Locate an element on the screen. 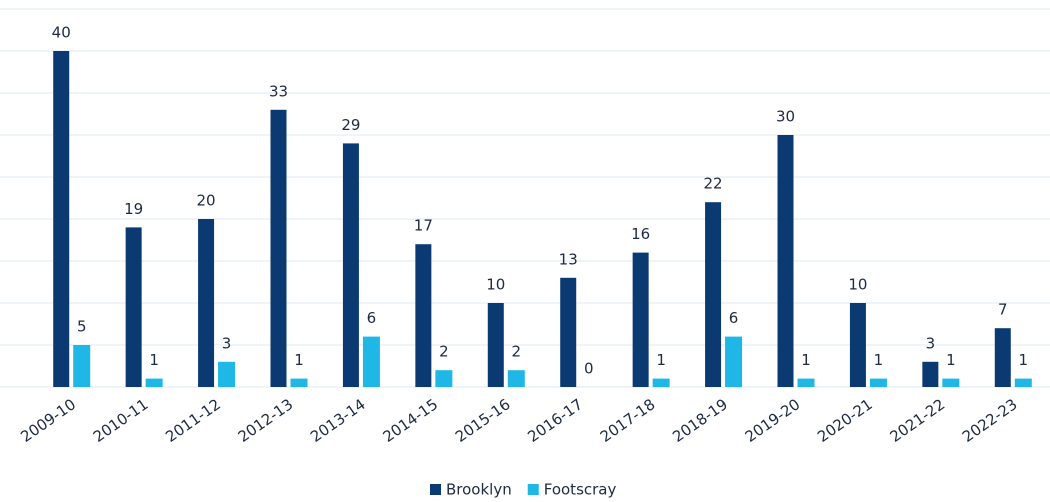 This screenshot has height=502, width=1050. legend-label: Brooklyn is located at coordinates (479, 490).